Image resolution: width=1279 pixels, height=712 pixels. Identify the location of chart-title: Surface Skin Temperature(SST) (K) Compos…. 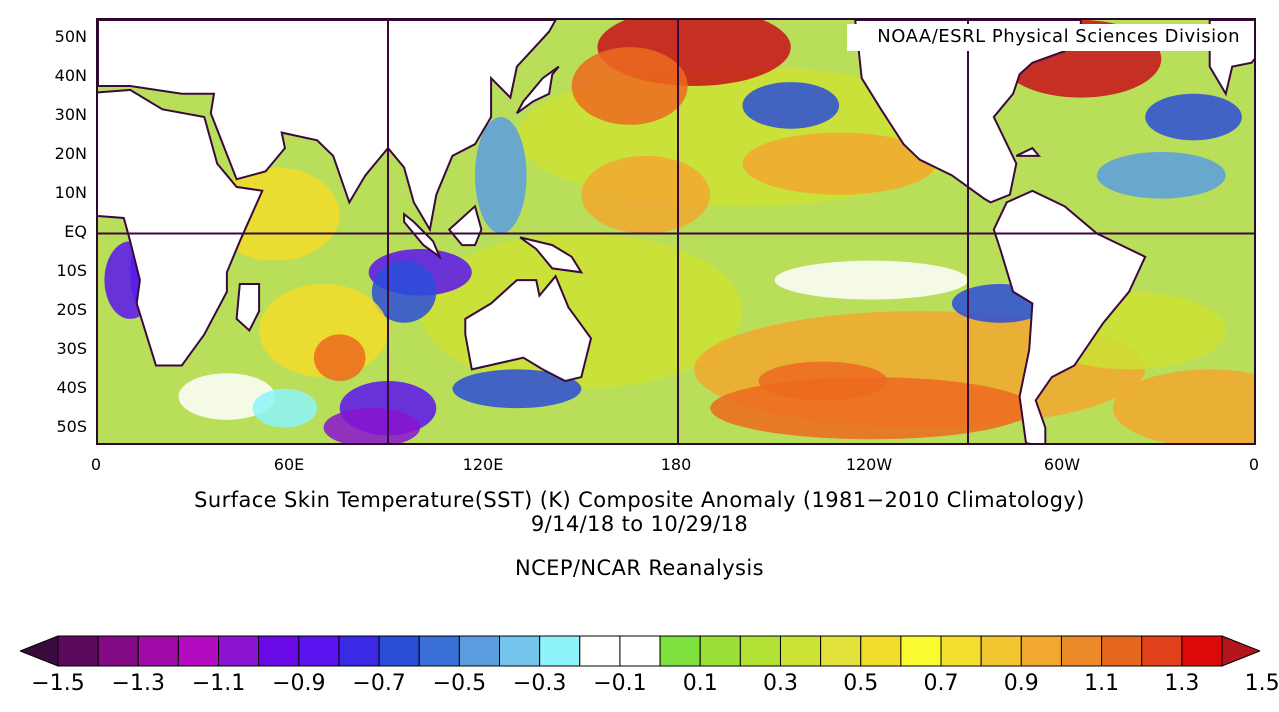
(639, 500).